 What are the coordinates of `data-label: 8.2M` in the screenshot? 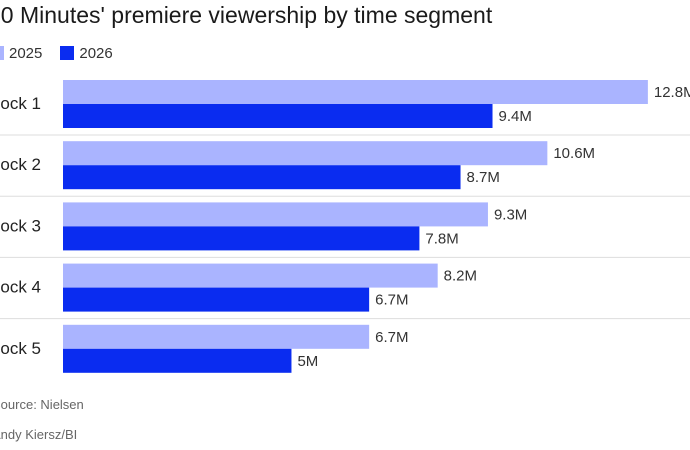 It's located at (460, 276).